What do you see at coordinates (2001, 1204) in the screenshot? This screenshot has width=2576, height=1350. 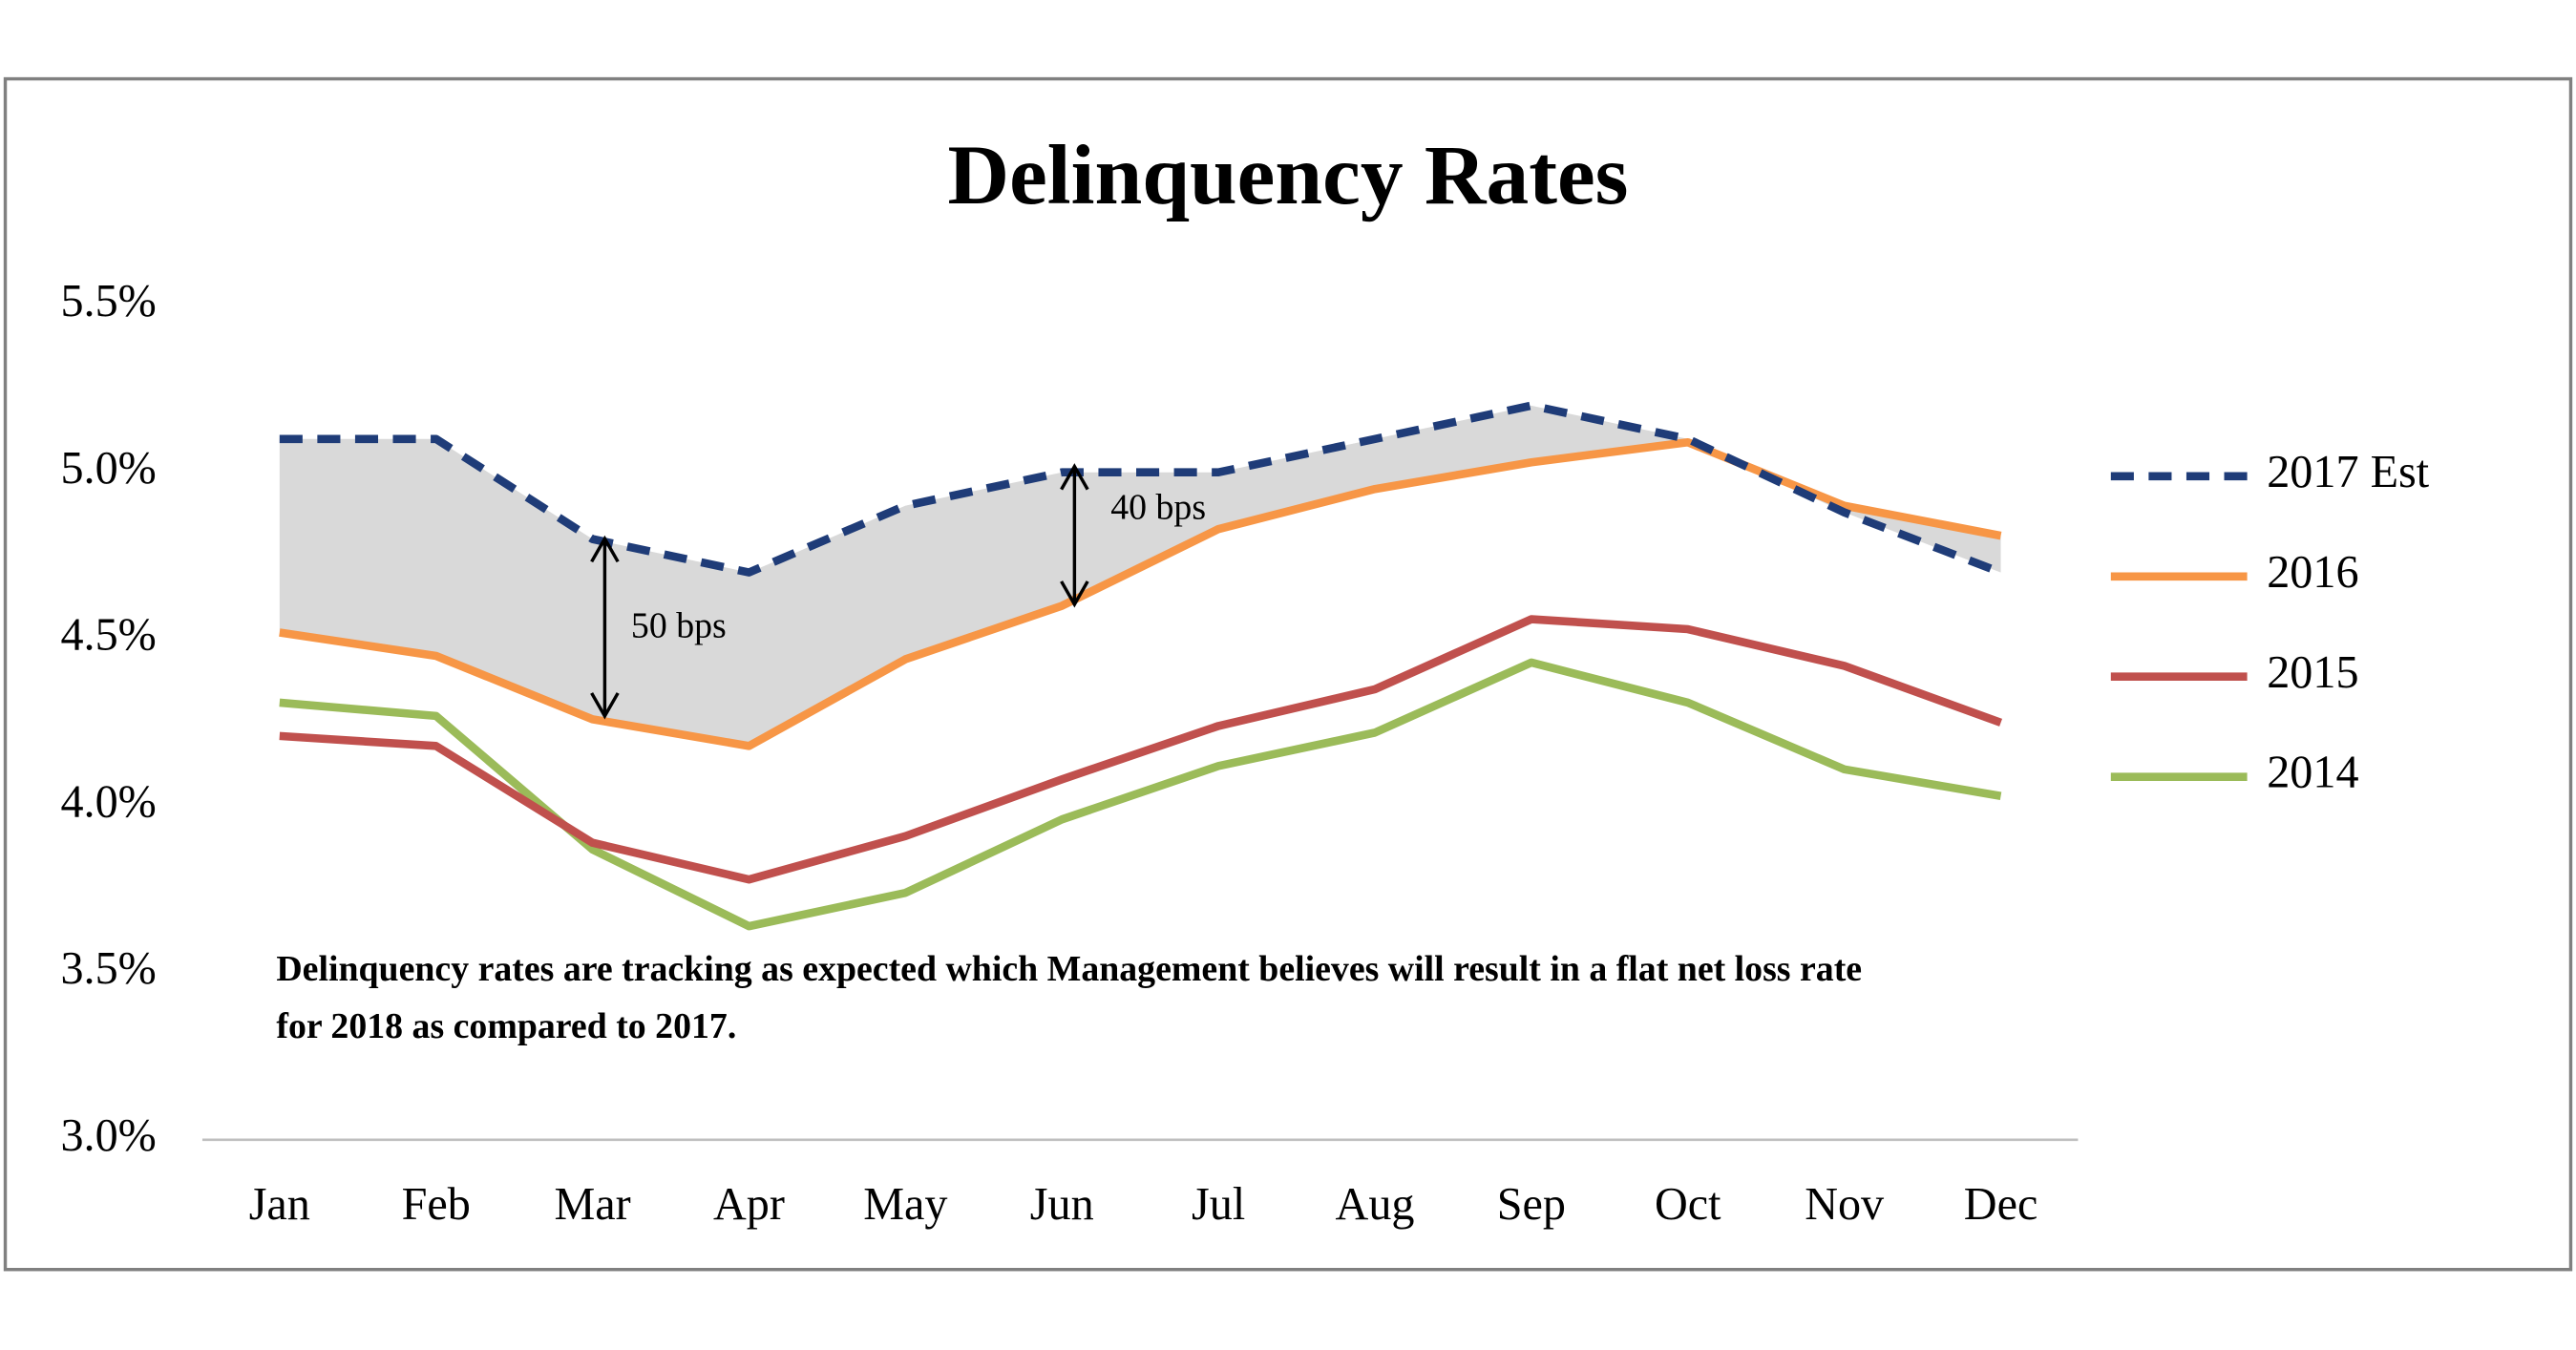 I see `x-tick-label: Dec` at bounding box center [2001, 1204].